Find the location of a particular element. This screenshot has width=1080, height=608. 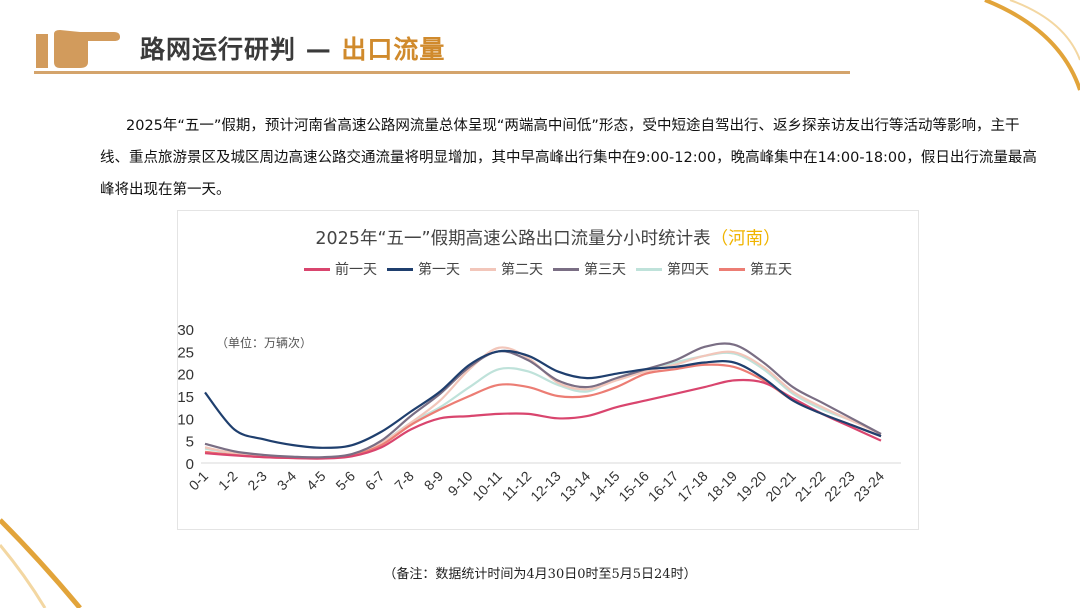

legend-item: 第三天 is located at coordinates (589, 269).